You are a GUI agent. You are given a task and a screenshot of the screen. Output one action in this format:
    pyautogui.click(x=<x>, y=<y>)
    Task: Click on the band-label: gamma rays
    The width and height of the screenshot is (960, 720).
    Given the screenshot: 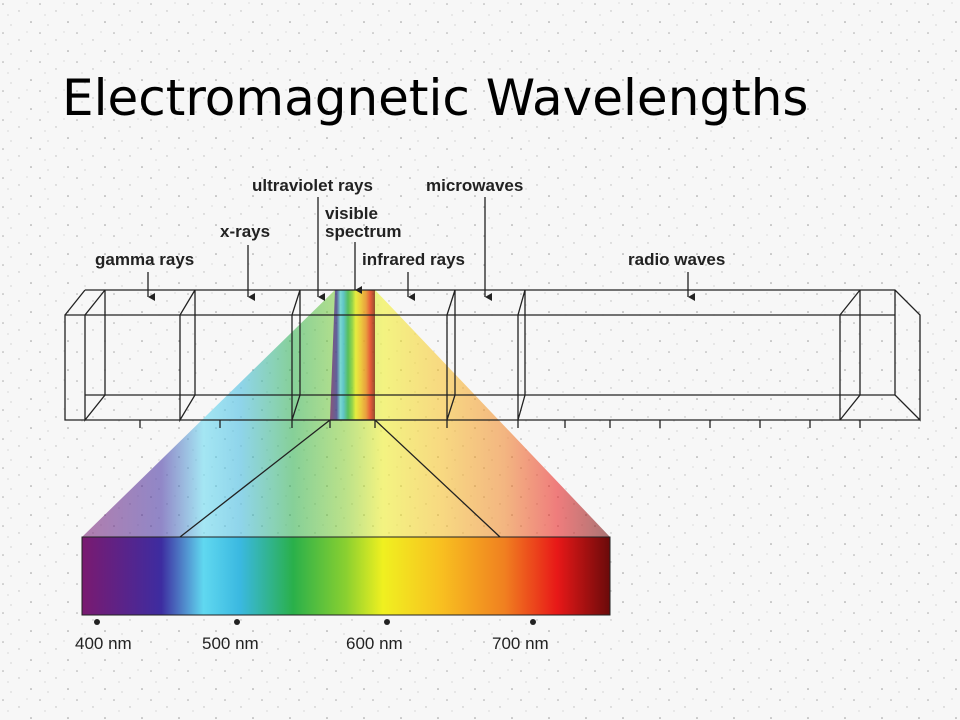 What is the action you would take?
    pyautogui.click(x=144, y=259)
    